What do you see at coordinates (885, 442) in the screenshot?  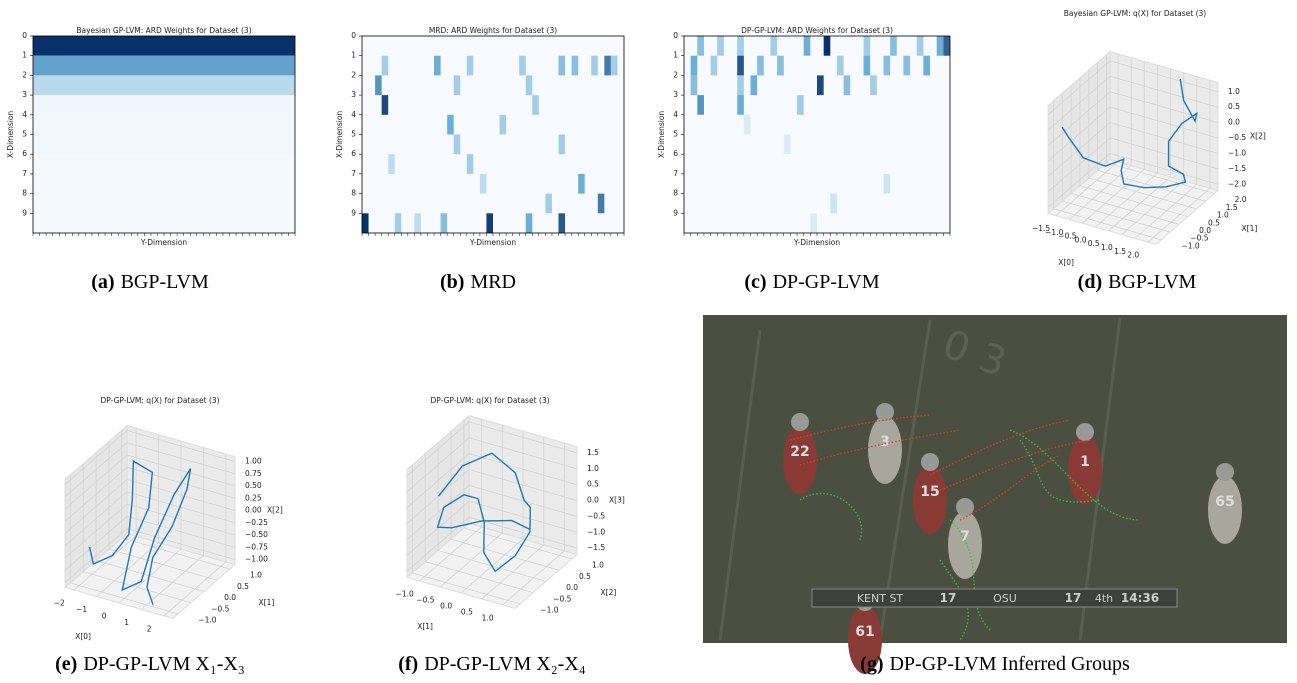 I see `jersey-number: 3` at bounding box center [885, 442].